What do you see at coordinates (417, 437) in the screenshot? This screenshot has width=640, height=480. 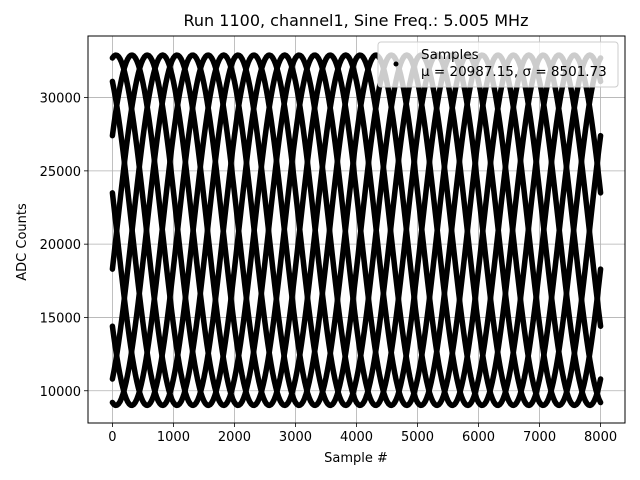 I see `x-tick-label: 5000` at bounding box center [417, 437].